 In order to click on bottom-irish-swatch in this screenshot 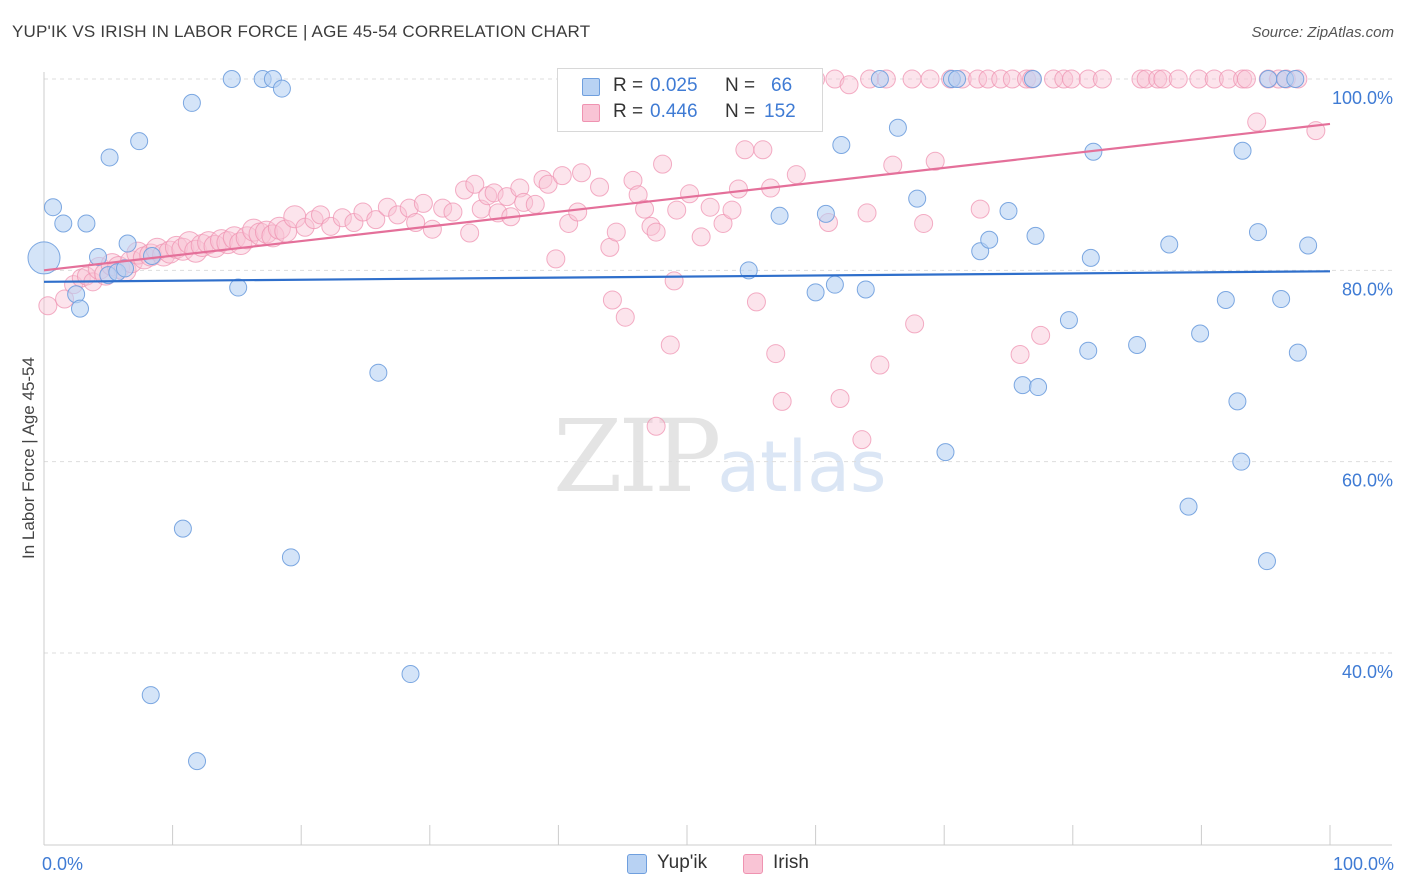, I will do `click(753, 864)`.